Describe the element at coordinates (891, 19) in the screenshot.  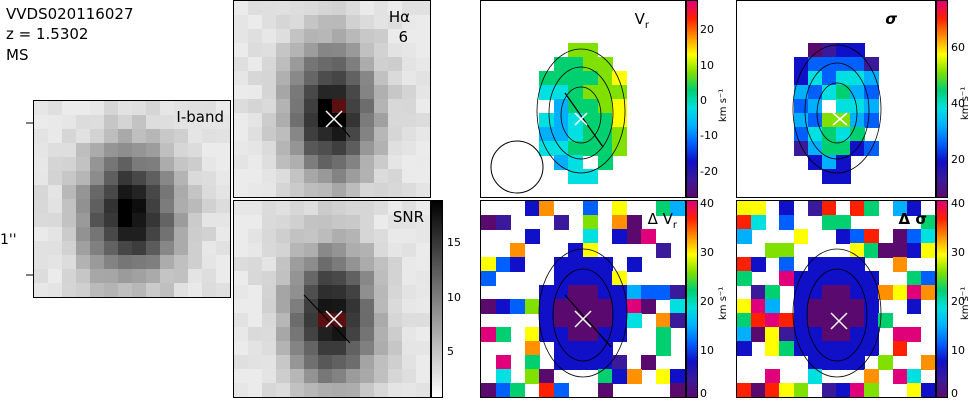
I see `sigma-label: σ` at that location.